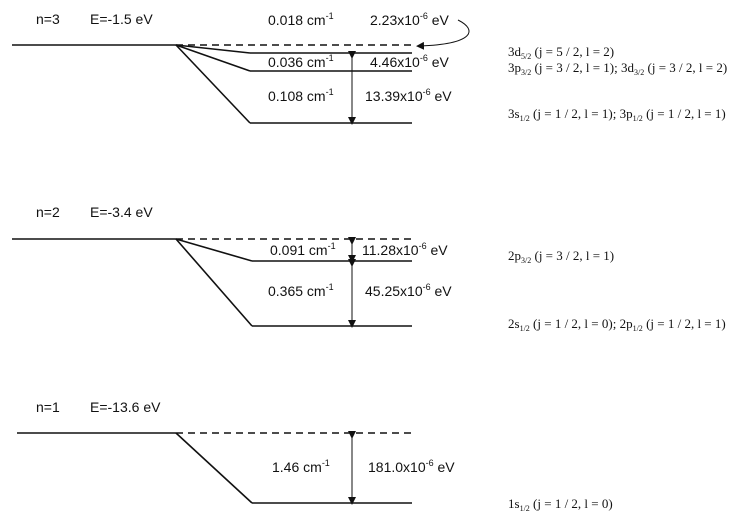 The image size is (750, 513). Describe the element at coordinates (213, 84) in the screenshot. I see `level-n3-s12-slope` at that location.